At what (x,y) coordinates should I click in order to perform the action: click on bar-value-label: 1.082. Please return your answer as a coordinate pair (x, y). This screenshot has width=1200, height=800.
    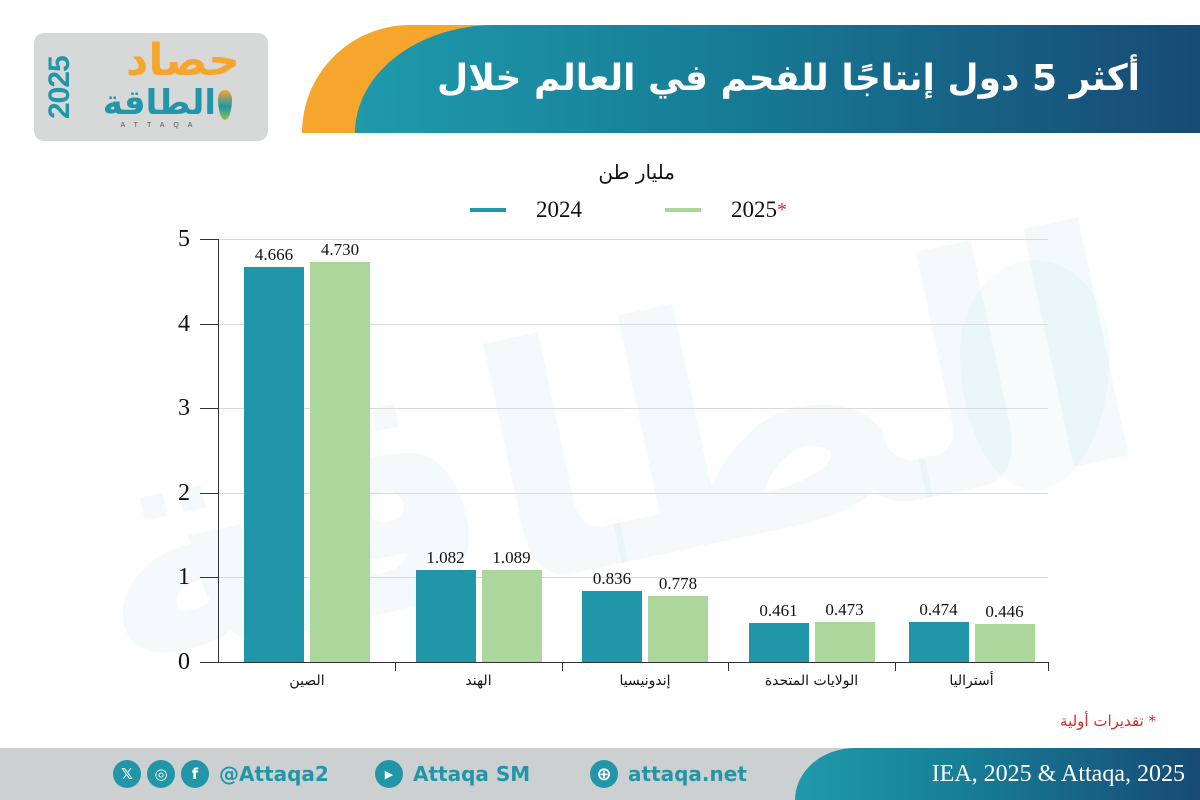
    Looking at the image, I should click on (445, 558).